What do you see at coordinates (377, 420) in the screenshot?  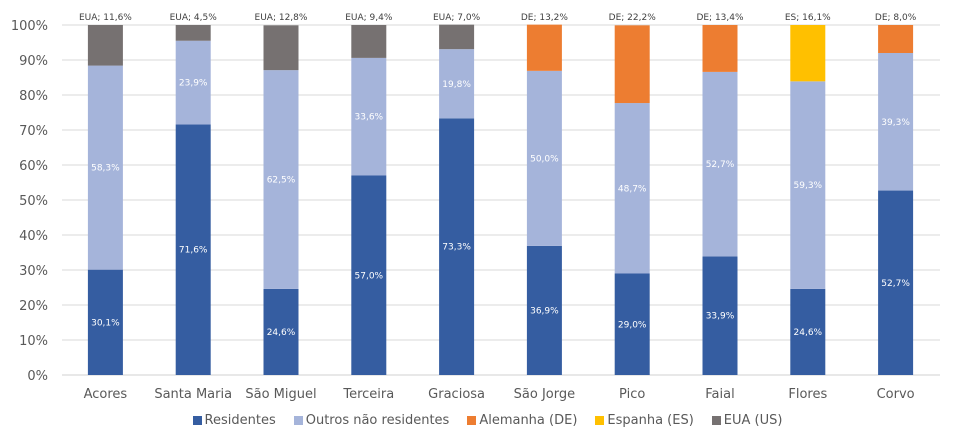 I see `legend-label: Outros não residentes` at bounding box center [377, 420].